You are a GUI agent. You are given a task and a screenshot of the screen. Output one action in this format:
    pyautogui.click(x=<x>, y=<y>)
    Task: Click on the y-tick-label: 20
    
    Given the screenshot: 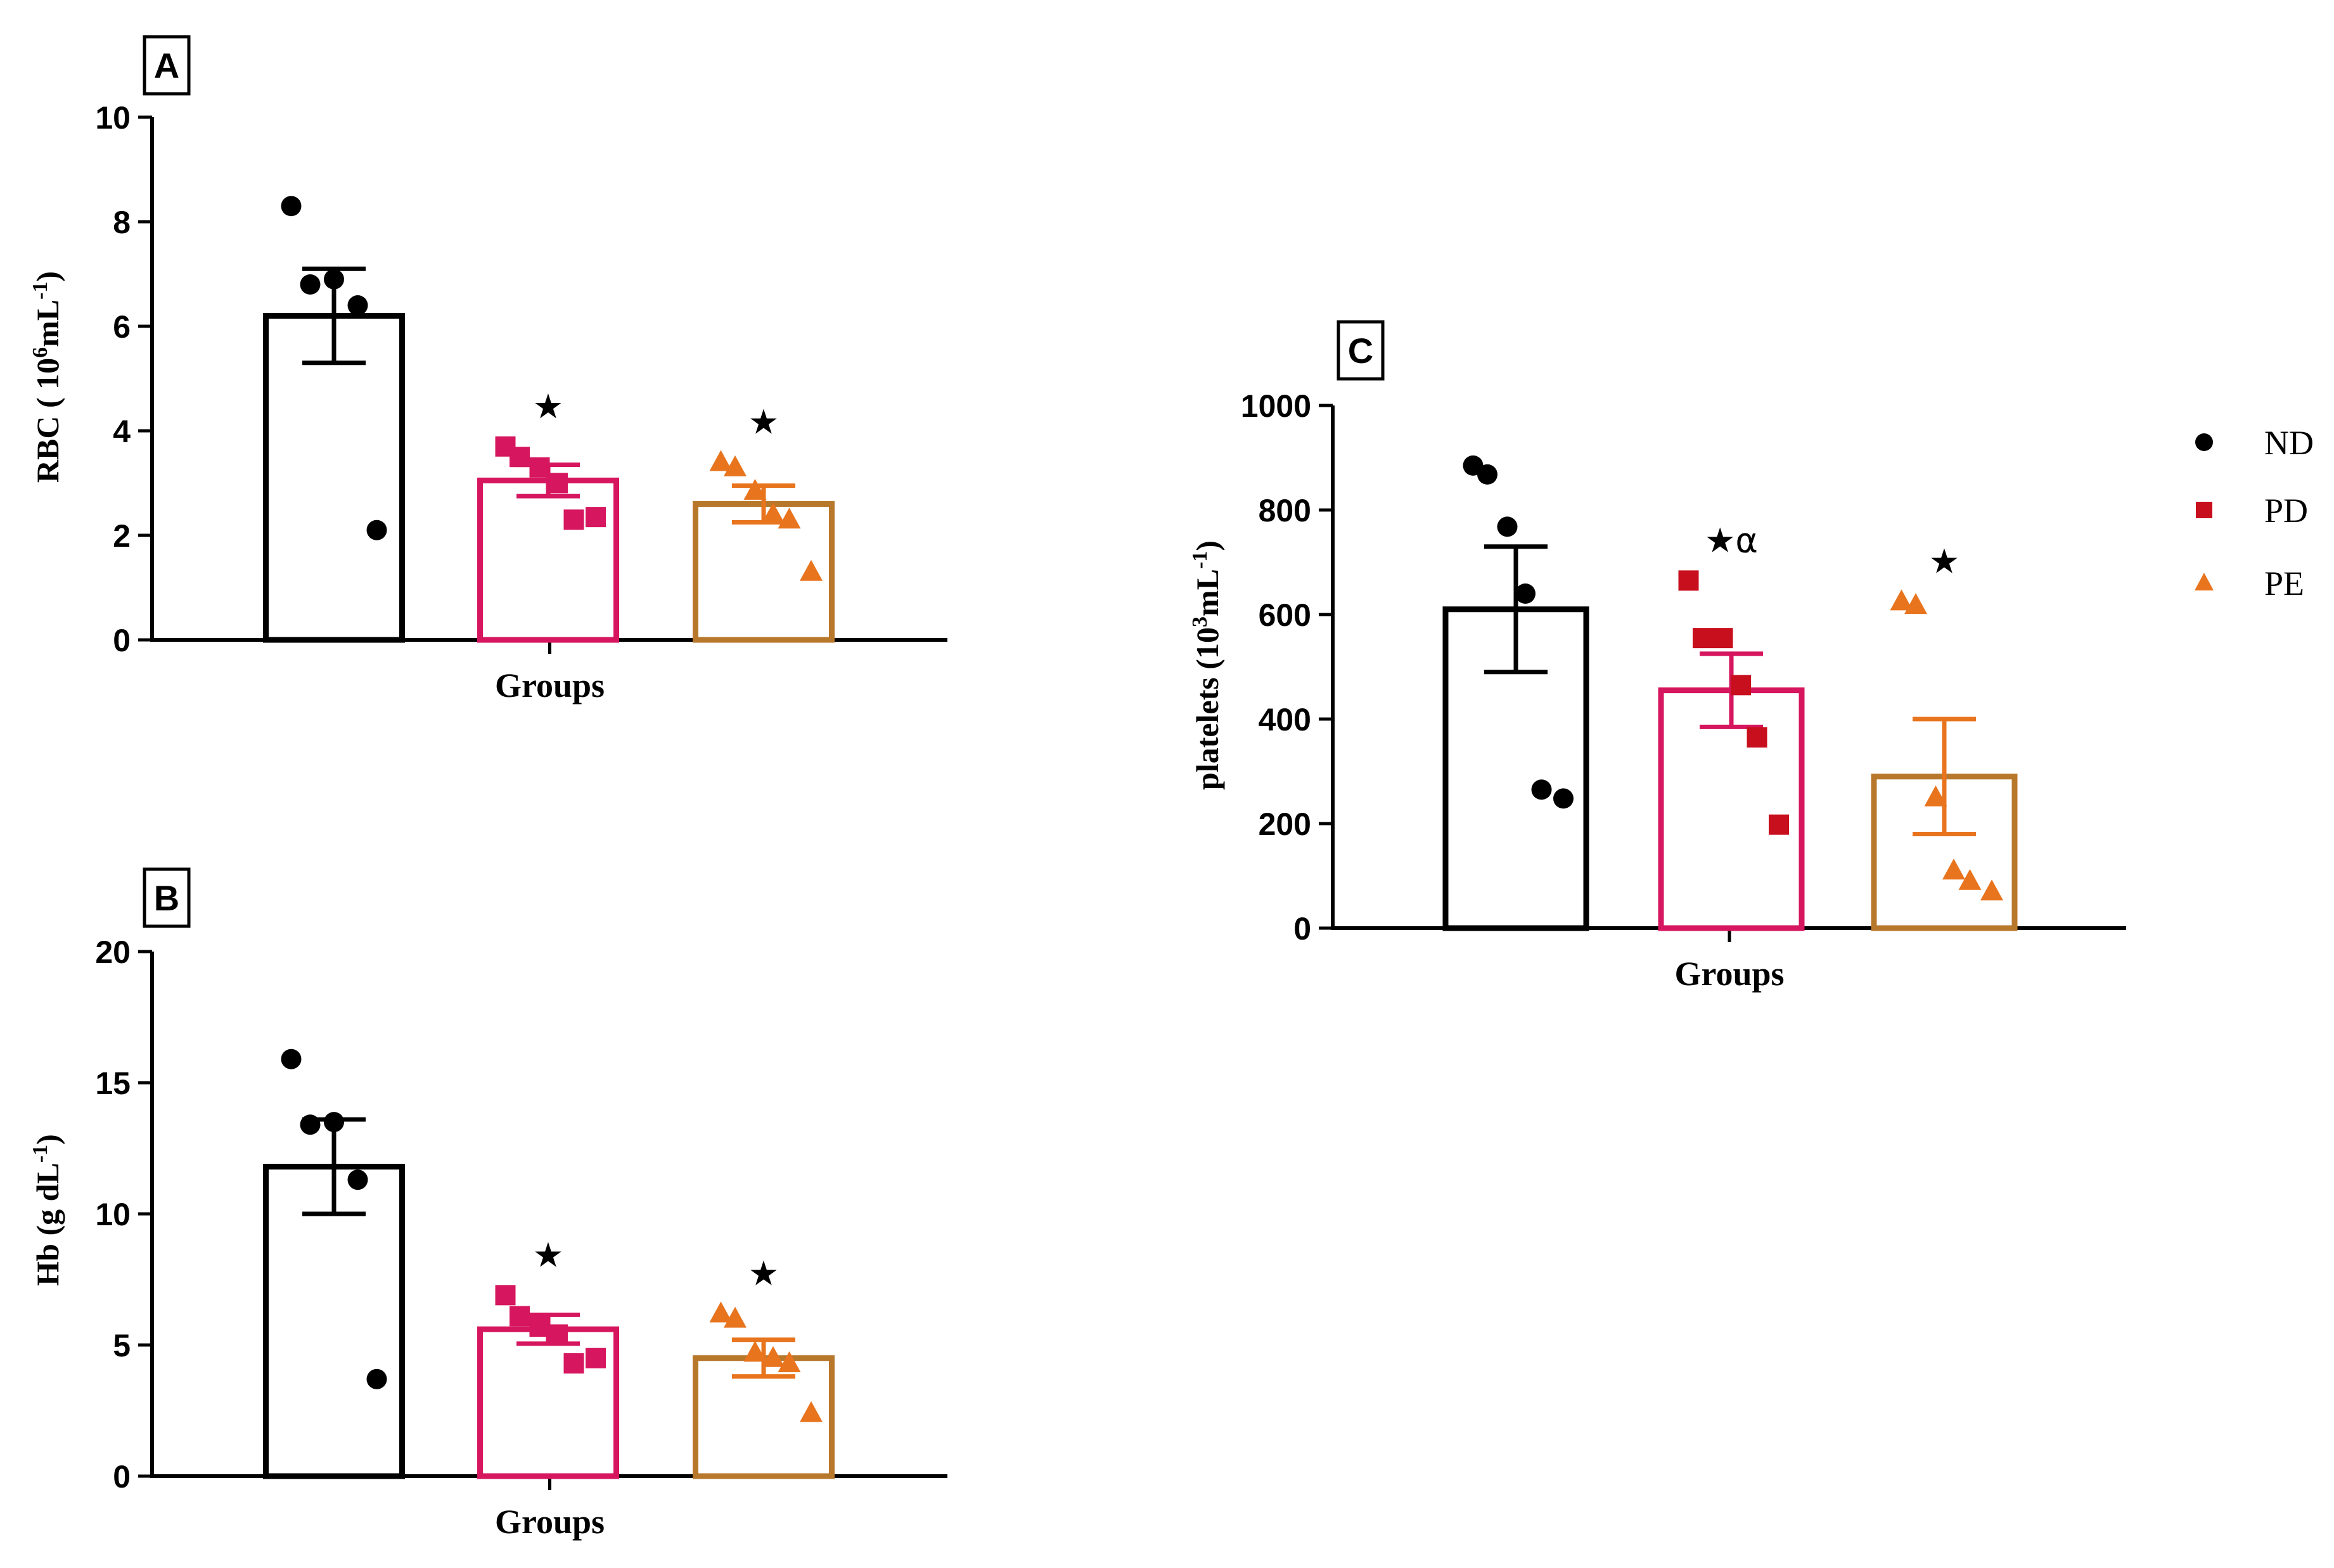 What is the action you would take?
    pyautogui.click(x=113, y=952)
    